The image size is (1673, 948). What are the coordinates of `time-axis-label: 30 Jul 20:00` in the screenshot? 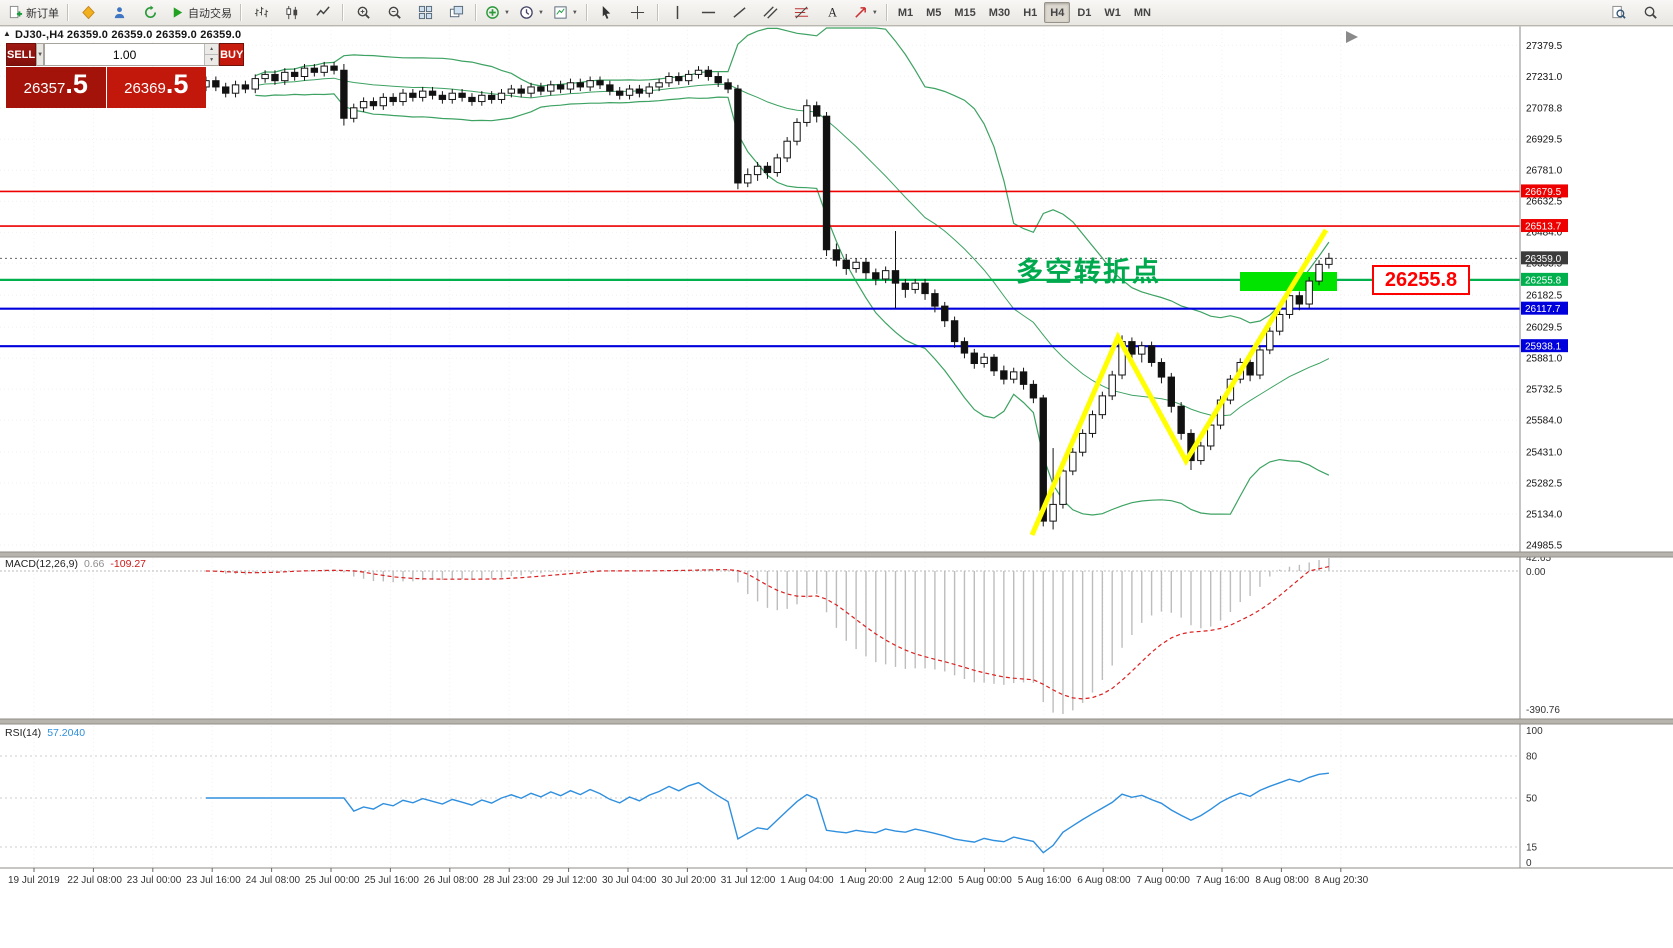 It's located at (688, 880).